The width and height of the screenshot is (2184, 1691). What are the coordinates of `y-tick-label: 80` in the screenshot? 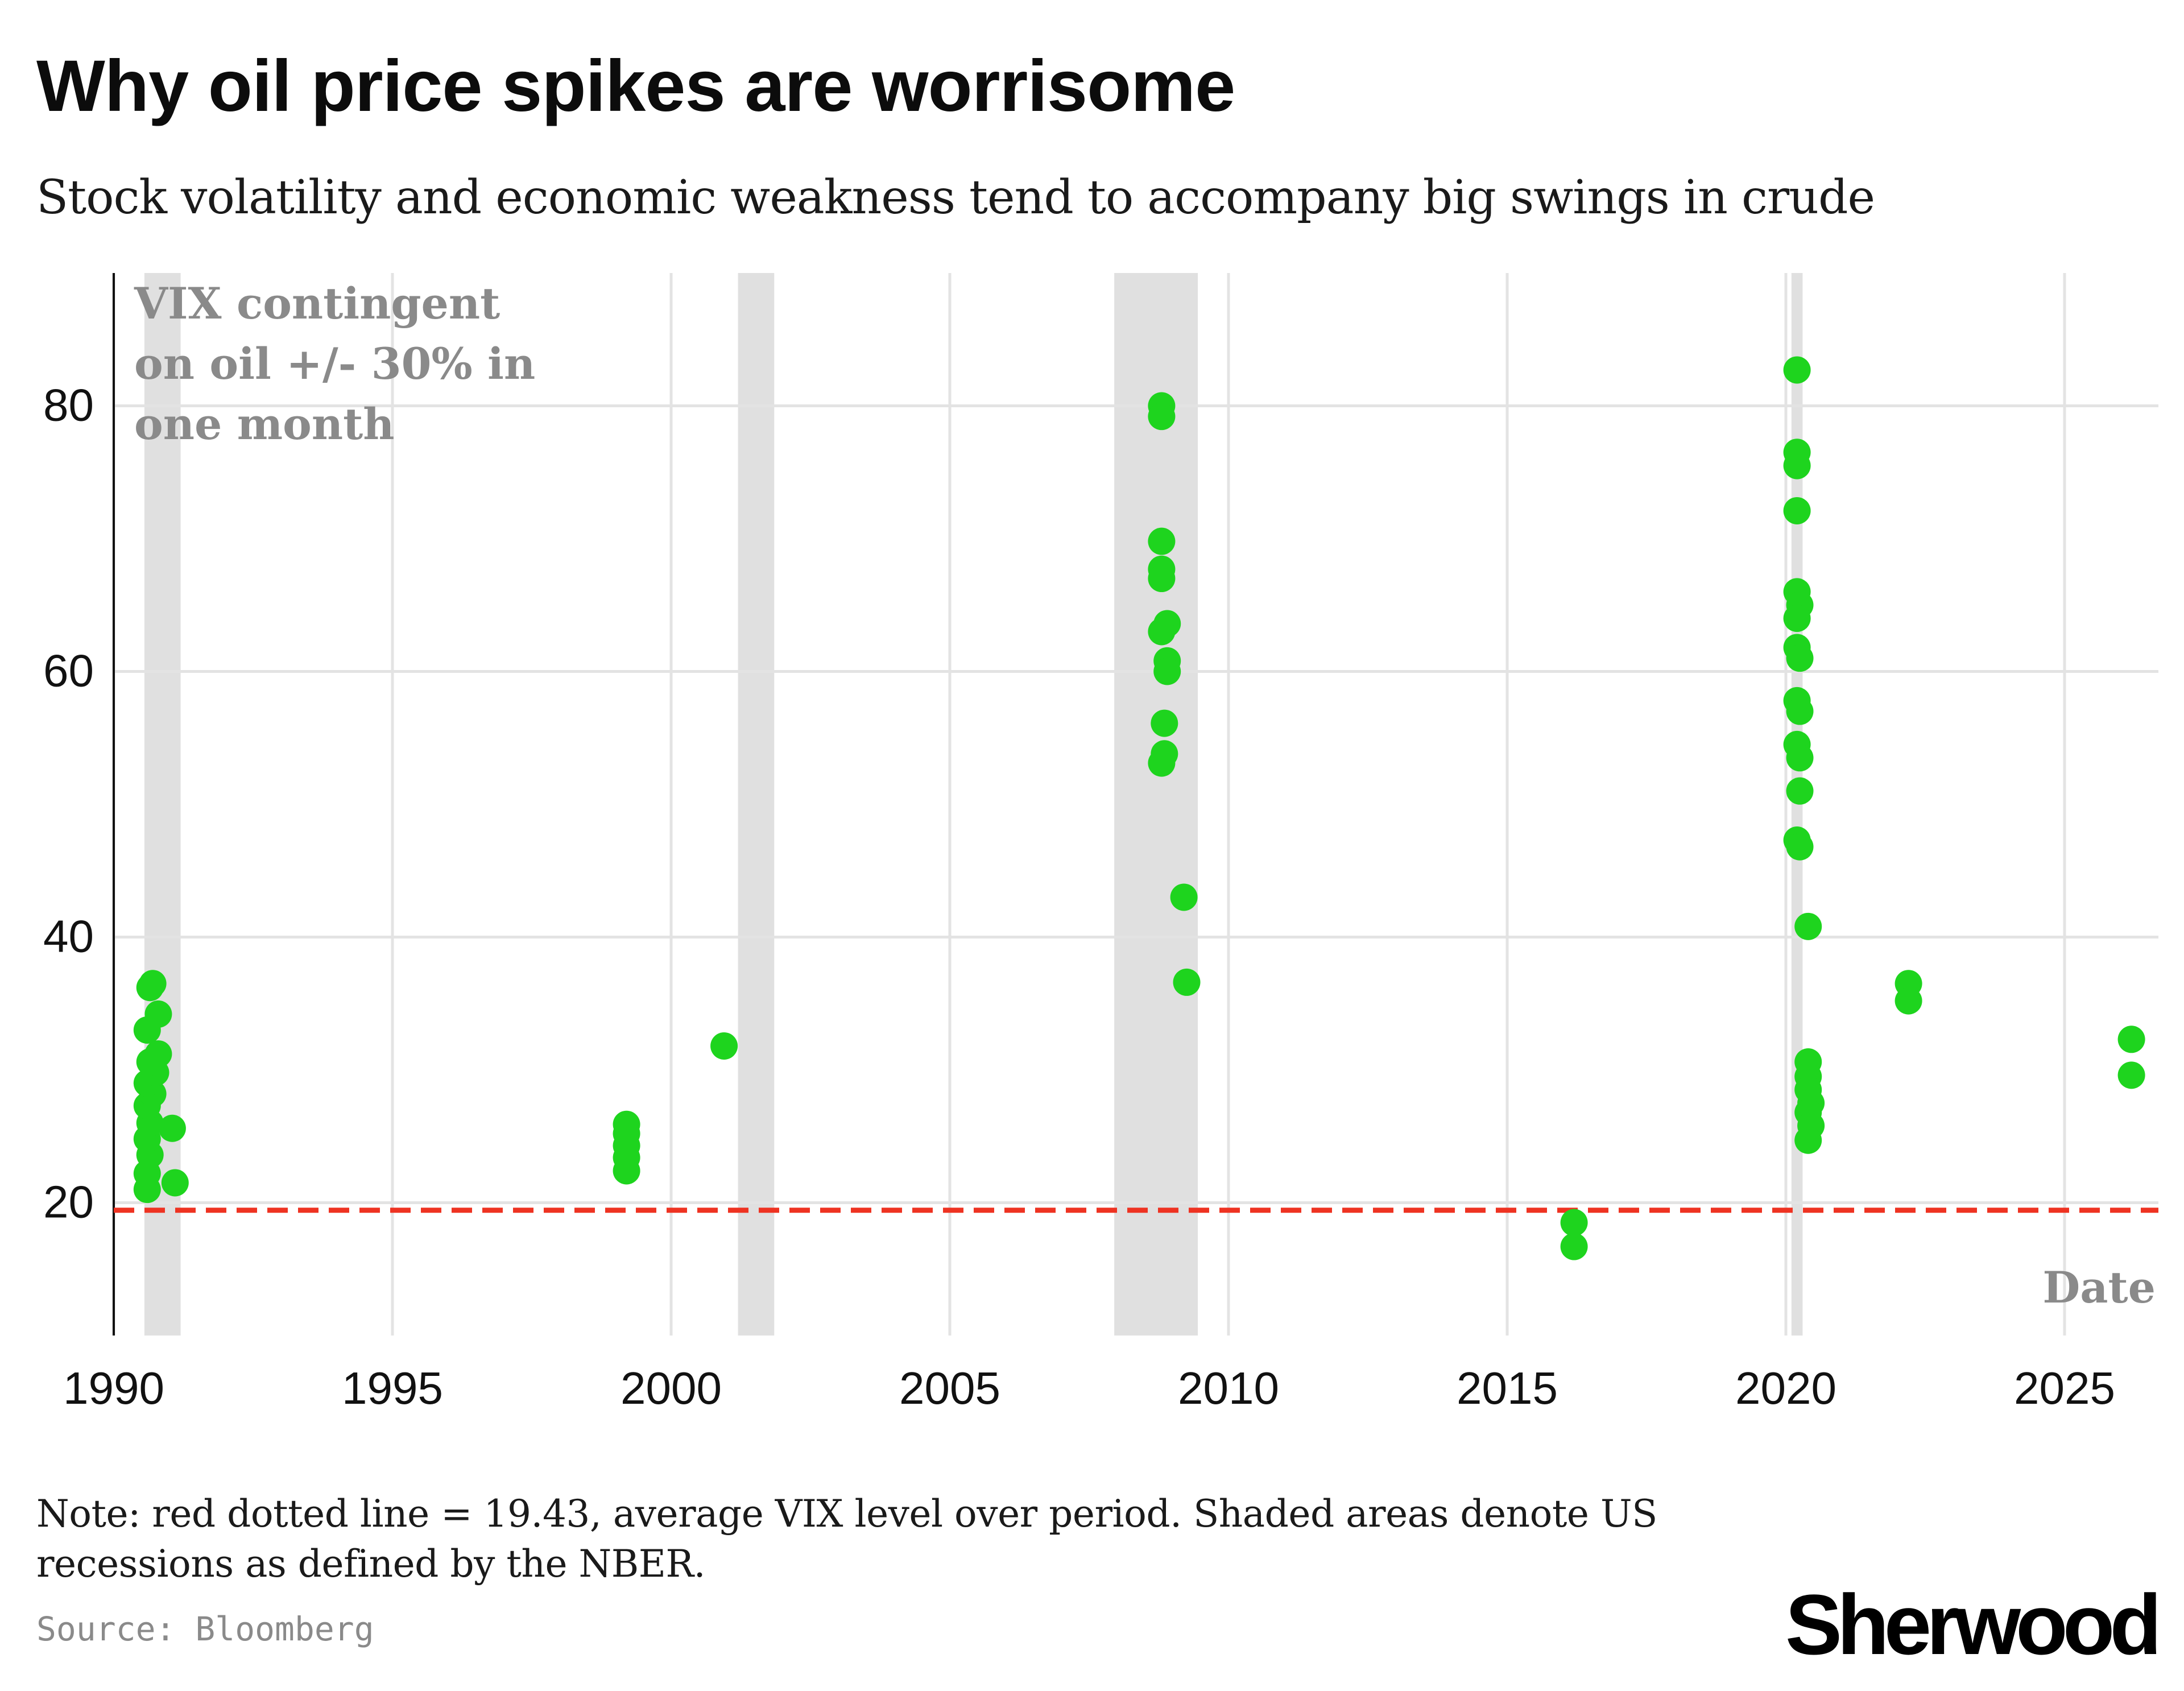 It's located at (68, 405).